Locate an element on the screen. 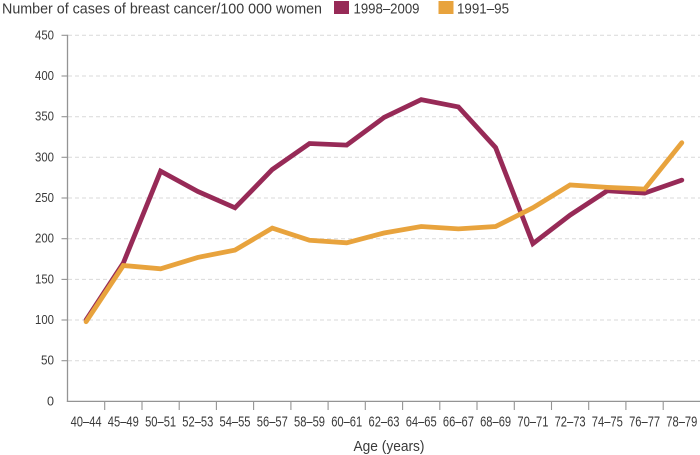 This screenshot has height=455, width=700. svg-text: 100 is located at coordinates (44, 319).